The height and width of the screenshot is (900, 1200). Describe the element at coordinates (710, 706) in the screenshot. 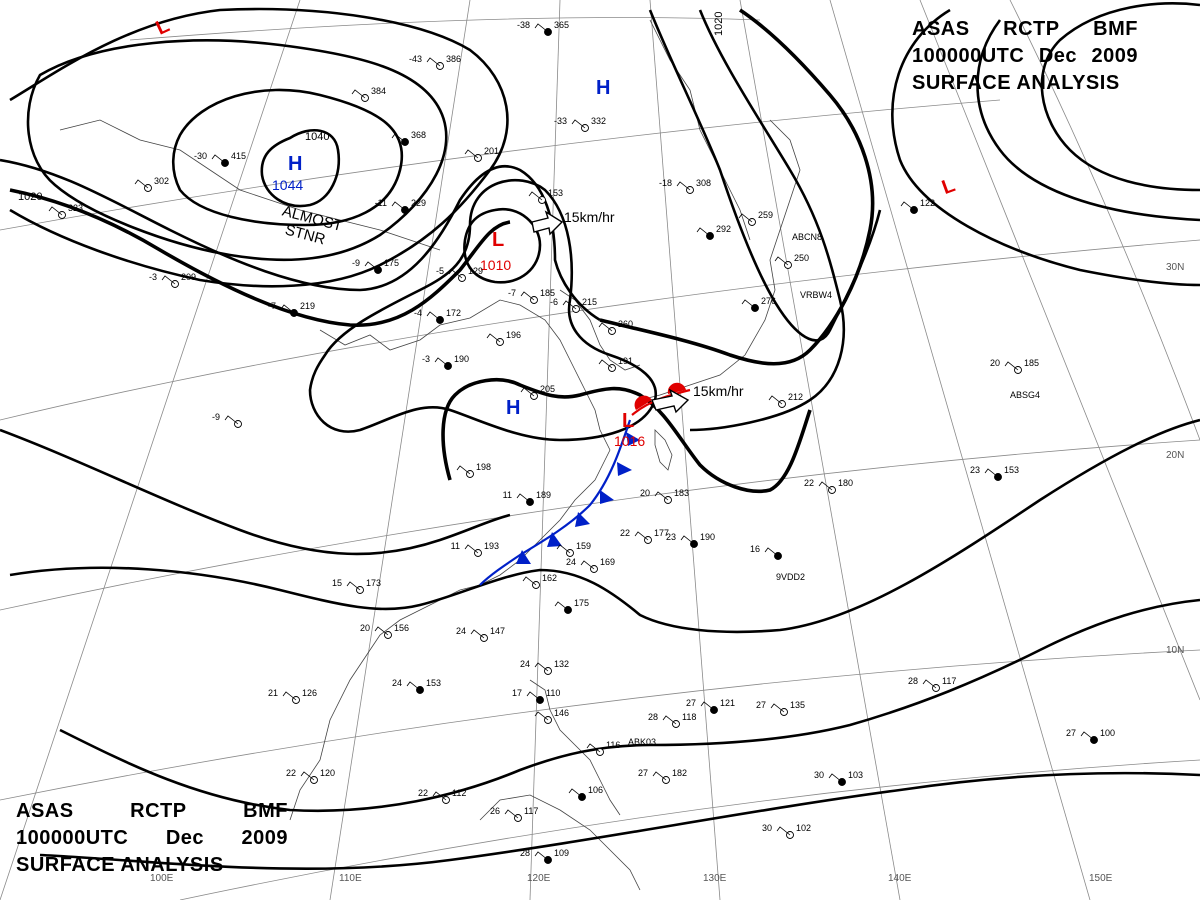

I see `station-plot: 27 121` at that location.